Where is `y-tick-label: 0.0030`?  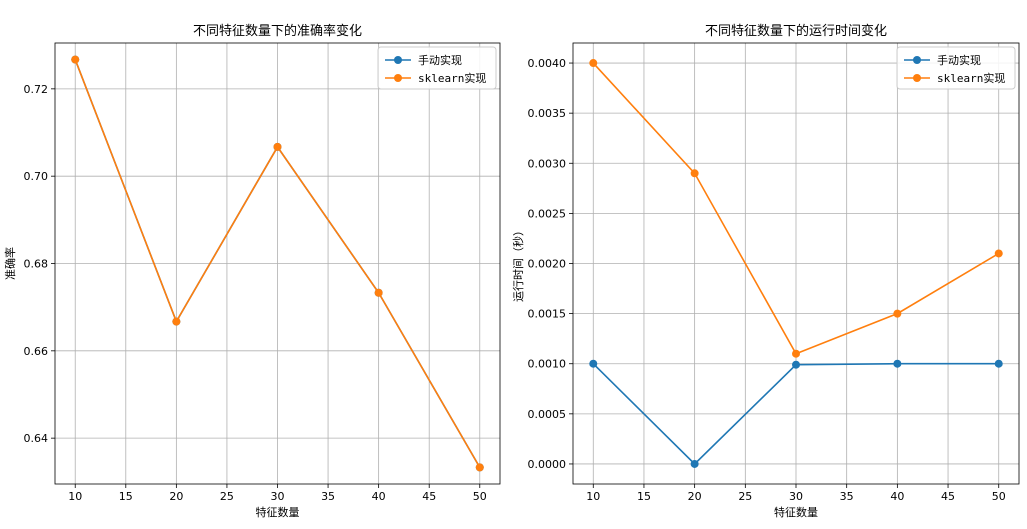 y-tick-label: 0.0030 is located at coordinates (547, 163).